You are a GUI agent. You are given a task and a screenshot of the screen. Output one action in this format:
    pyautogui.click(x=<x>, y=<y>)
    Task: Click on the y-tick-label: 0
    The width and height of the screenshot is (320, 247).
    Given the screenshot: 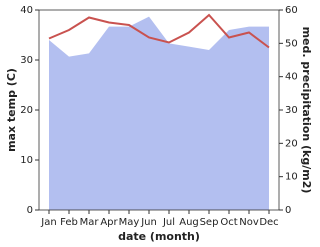 What is the action you would take?
    pyautogui.click(x=30, y=210)
    